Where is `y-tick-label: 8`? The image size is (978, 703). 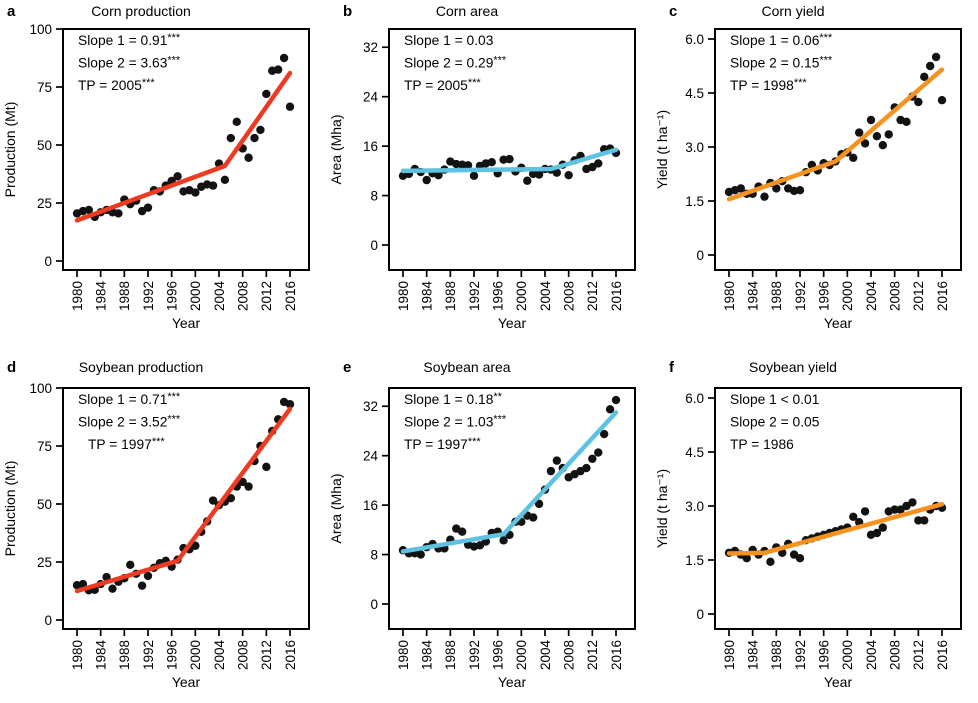
y-tick-label: 8 is located at coordinates (374, 554).